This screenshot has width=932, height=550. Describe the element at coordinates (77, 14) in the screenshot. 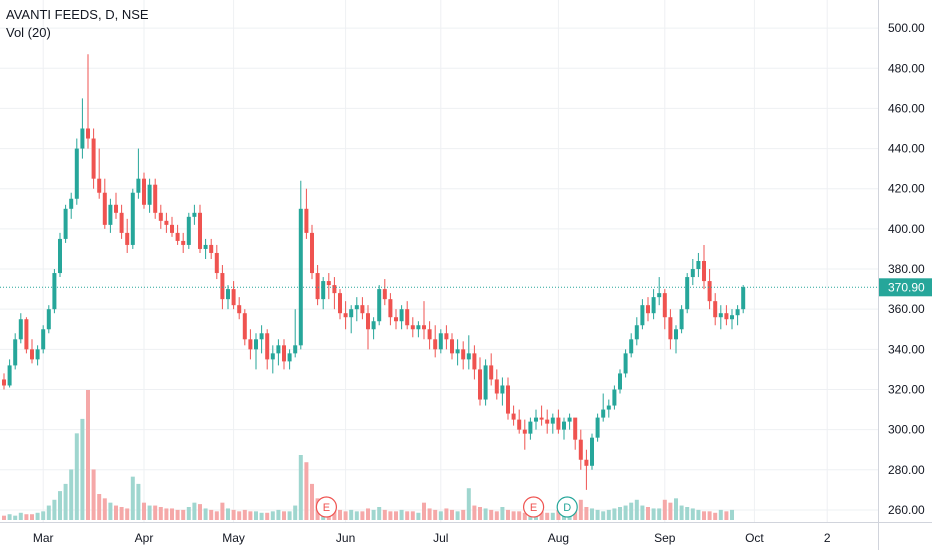

I see `chart-title: AVANTI FEEDS, D, NSE` at that location.